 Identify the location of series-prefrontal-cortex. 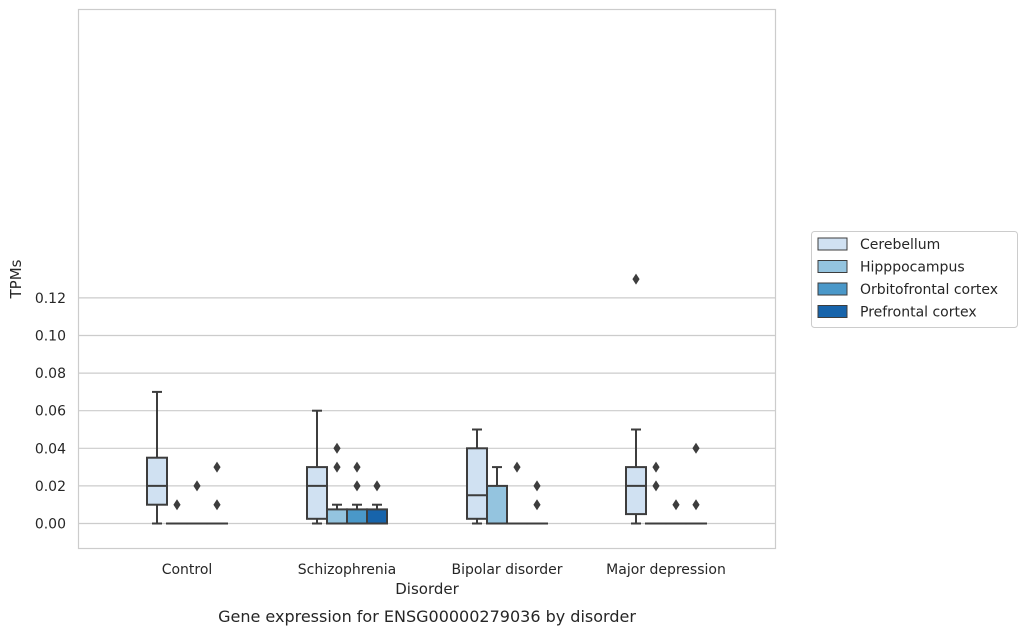
(456, 483).